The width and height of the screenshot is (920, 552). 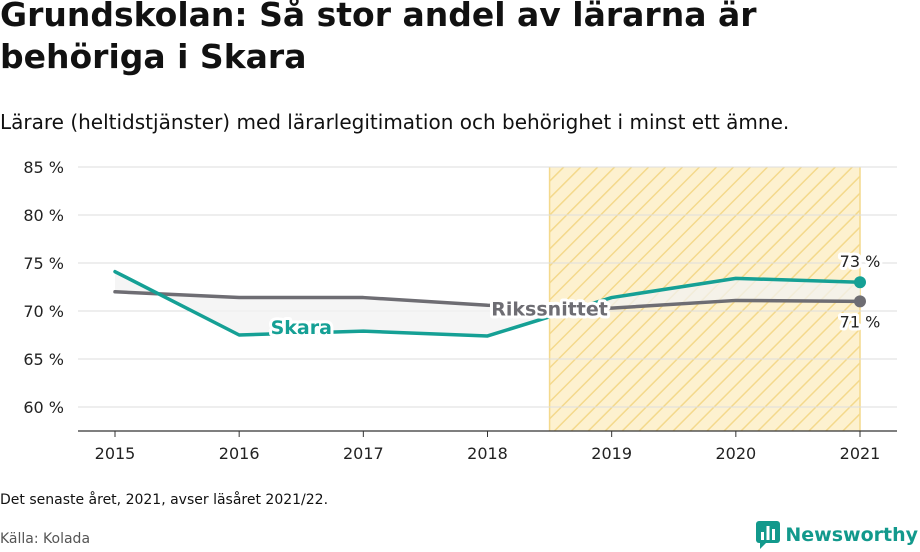 What do you see at coordinates (43, 407) in the screenshot?
I see `y-tick-label: 60 %` at bounding box center [43, 407].